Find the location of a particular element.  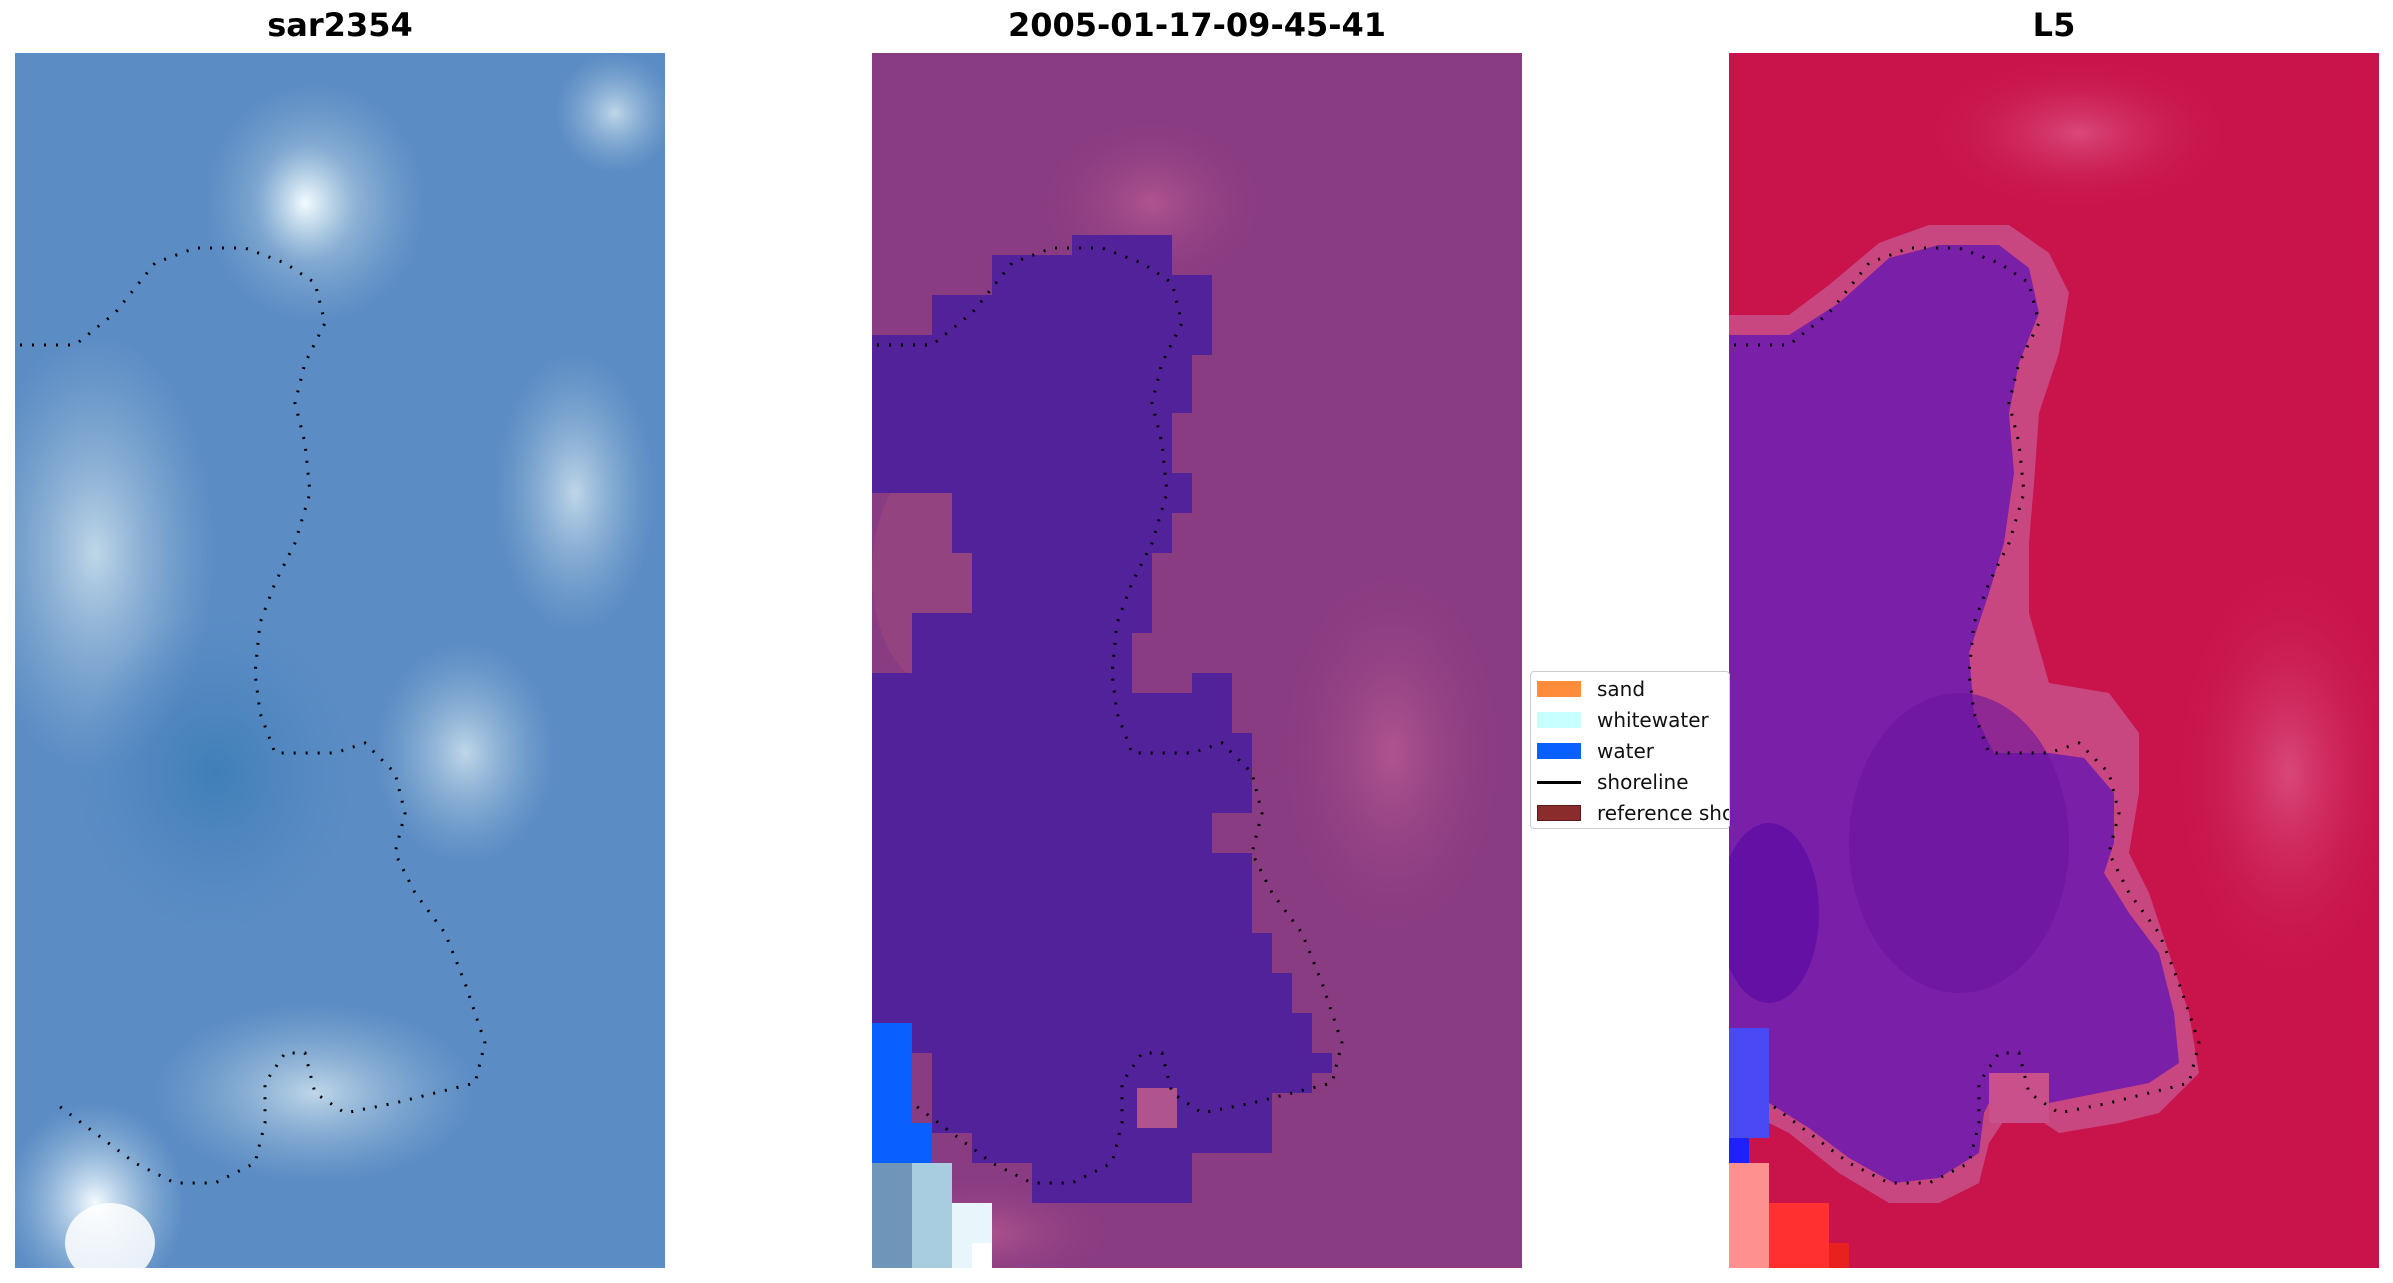

legend-label: sand is located at coordinates (1621, 689).